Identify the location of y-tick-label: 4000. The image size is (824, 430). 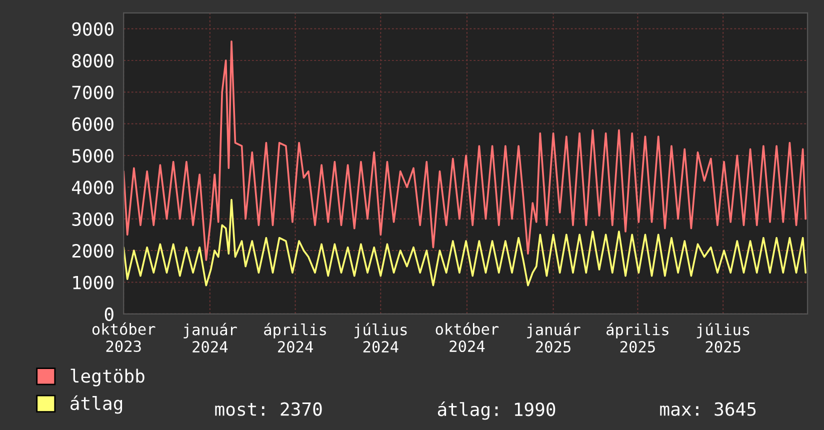
(93, 187).